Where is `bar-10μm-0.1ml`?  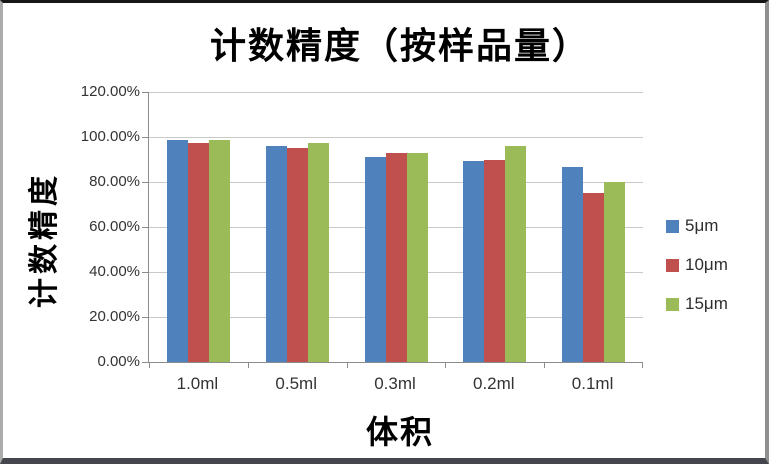 bar-10μm-0.1ml is located at coordinates (594, 277).